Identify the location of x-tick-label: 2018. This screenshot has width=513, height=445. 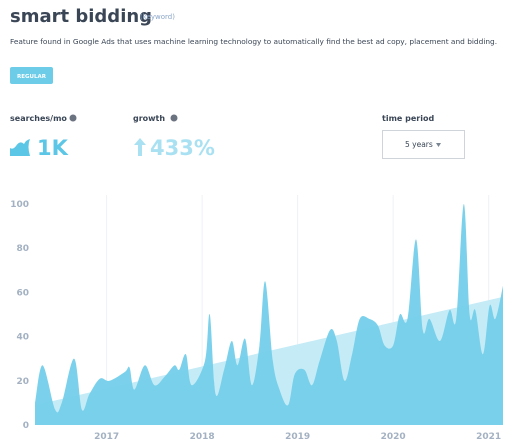
(202, 437).